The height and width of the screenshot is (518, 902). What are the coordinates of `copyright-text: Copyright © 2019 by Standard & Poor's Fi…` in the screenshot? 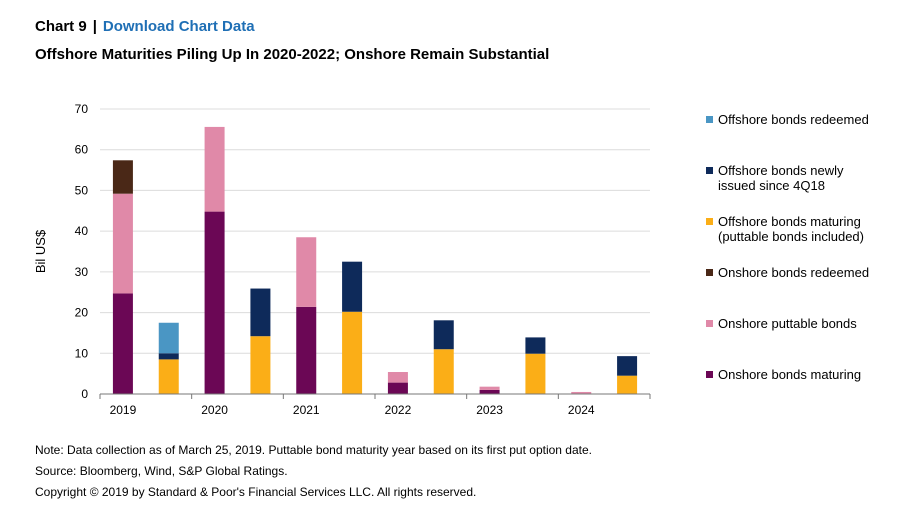 It's located at (256, 492).